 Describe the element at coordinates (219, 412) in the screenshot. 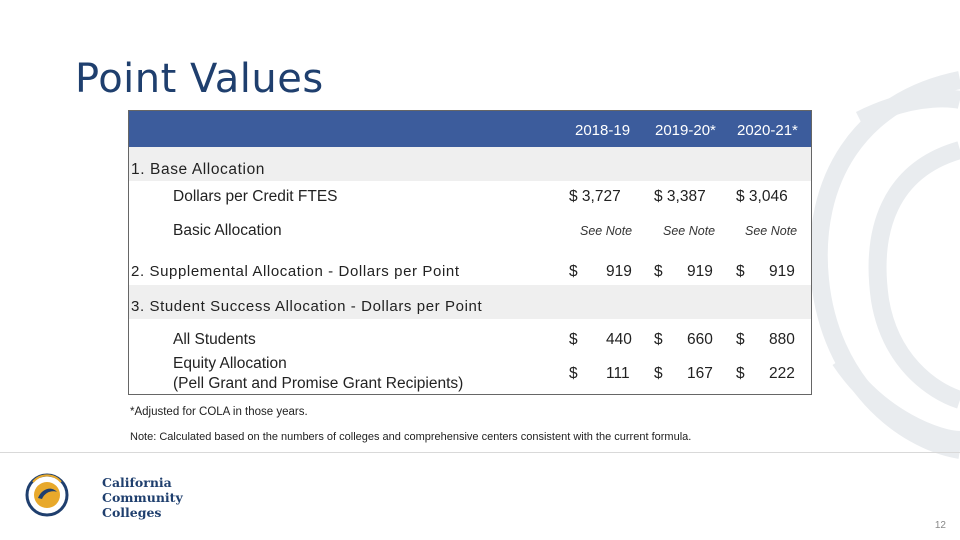

I see `footnote-cola: *Adjusted for COLA in those years.` at that location.